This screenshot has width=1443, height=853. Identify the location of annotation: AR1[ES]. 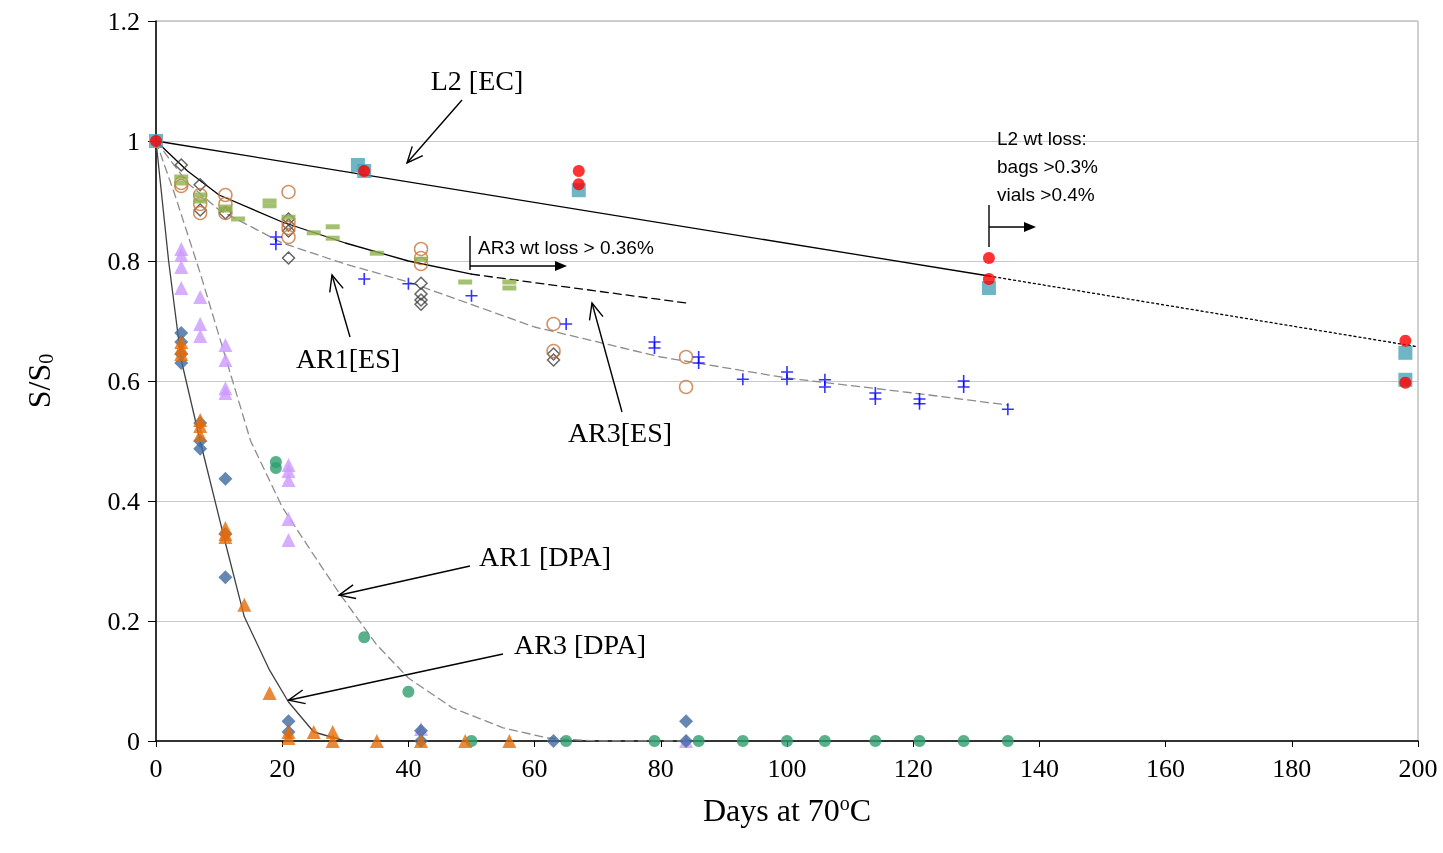
(348, 358).